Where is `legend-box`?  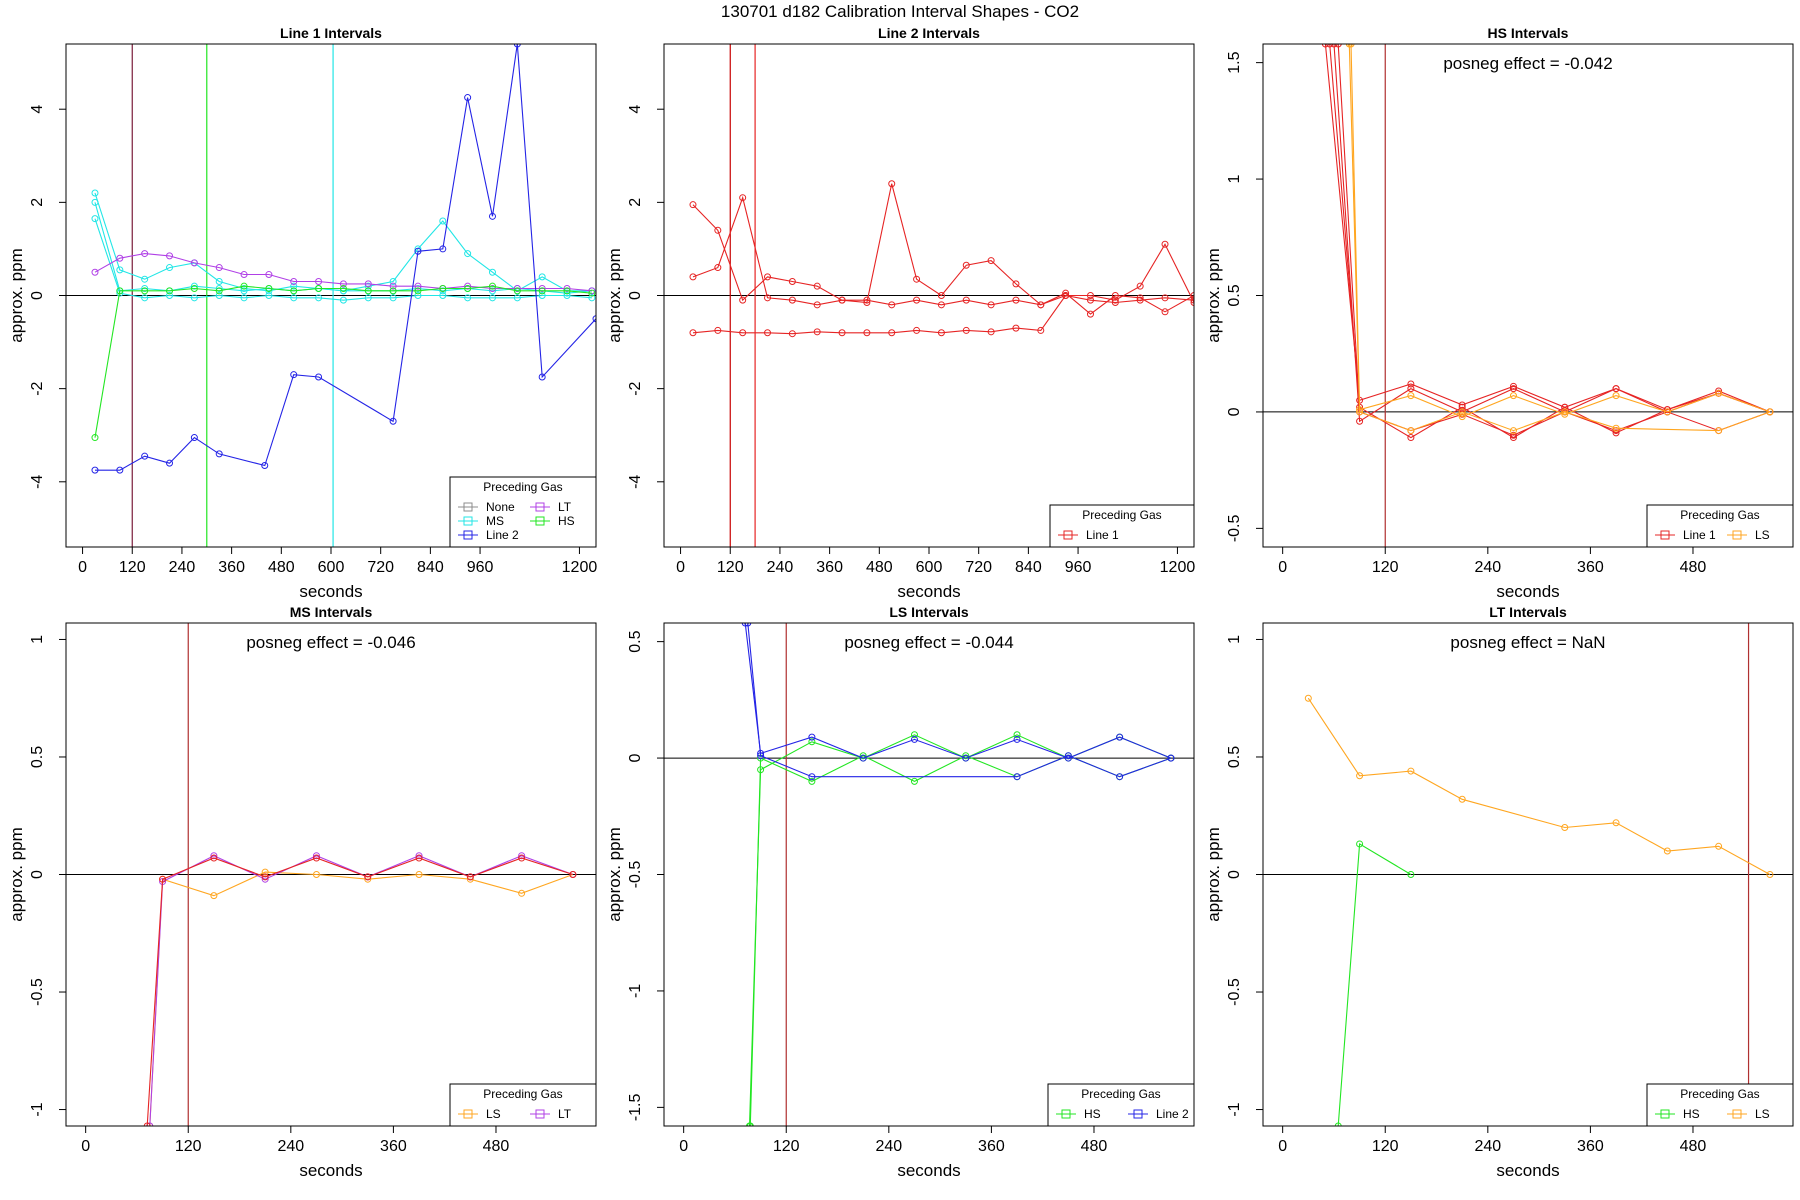
legend-box is located at coordinates (1122, 526).